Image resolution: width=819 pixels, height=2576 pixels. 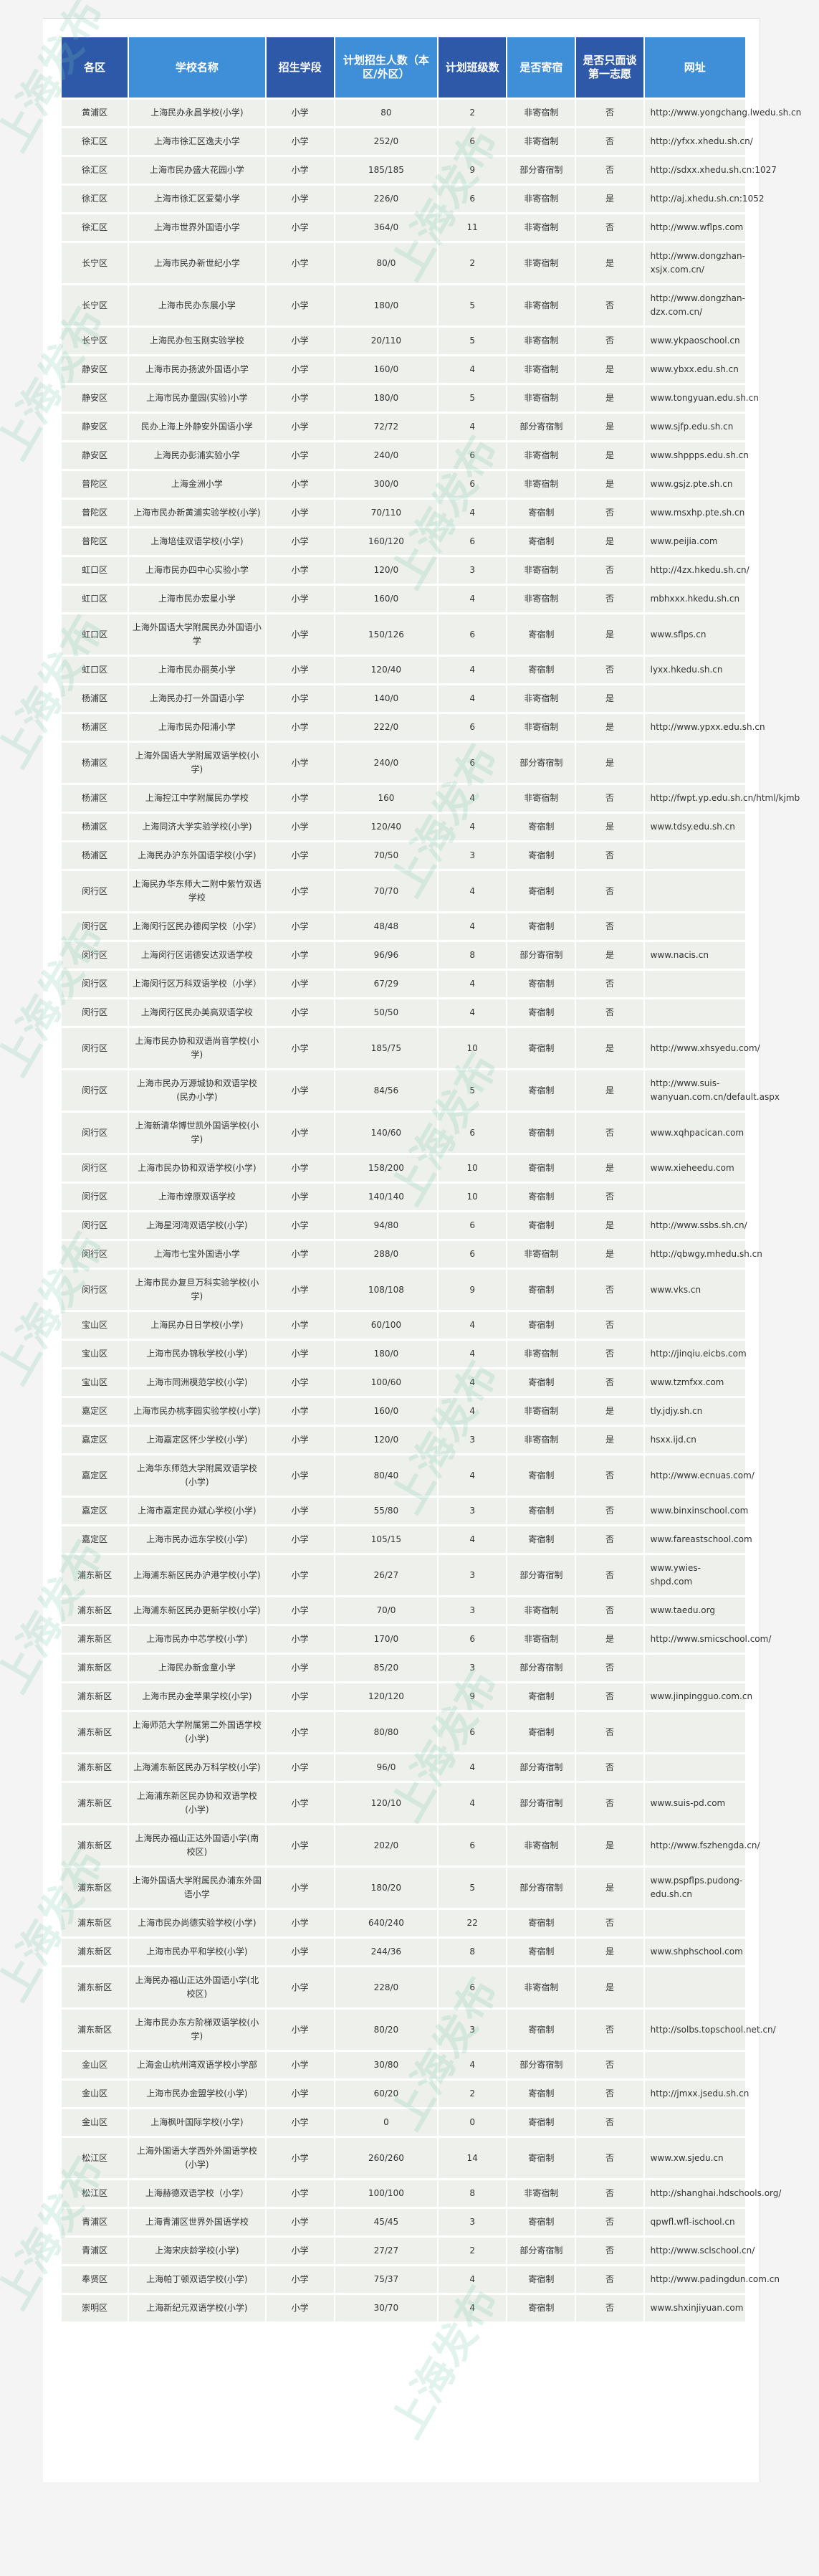 I want to click on cell-website: http://sdxx.xhedu.sh.cn:1027, so click(x=710, y=170).